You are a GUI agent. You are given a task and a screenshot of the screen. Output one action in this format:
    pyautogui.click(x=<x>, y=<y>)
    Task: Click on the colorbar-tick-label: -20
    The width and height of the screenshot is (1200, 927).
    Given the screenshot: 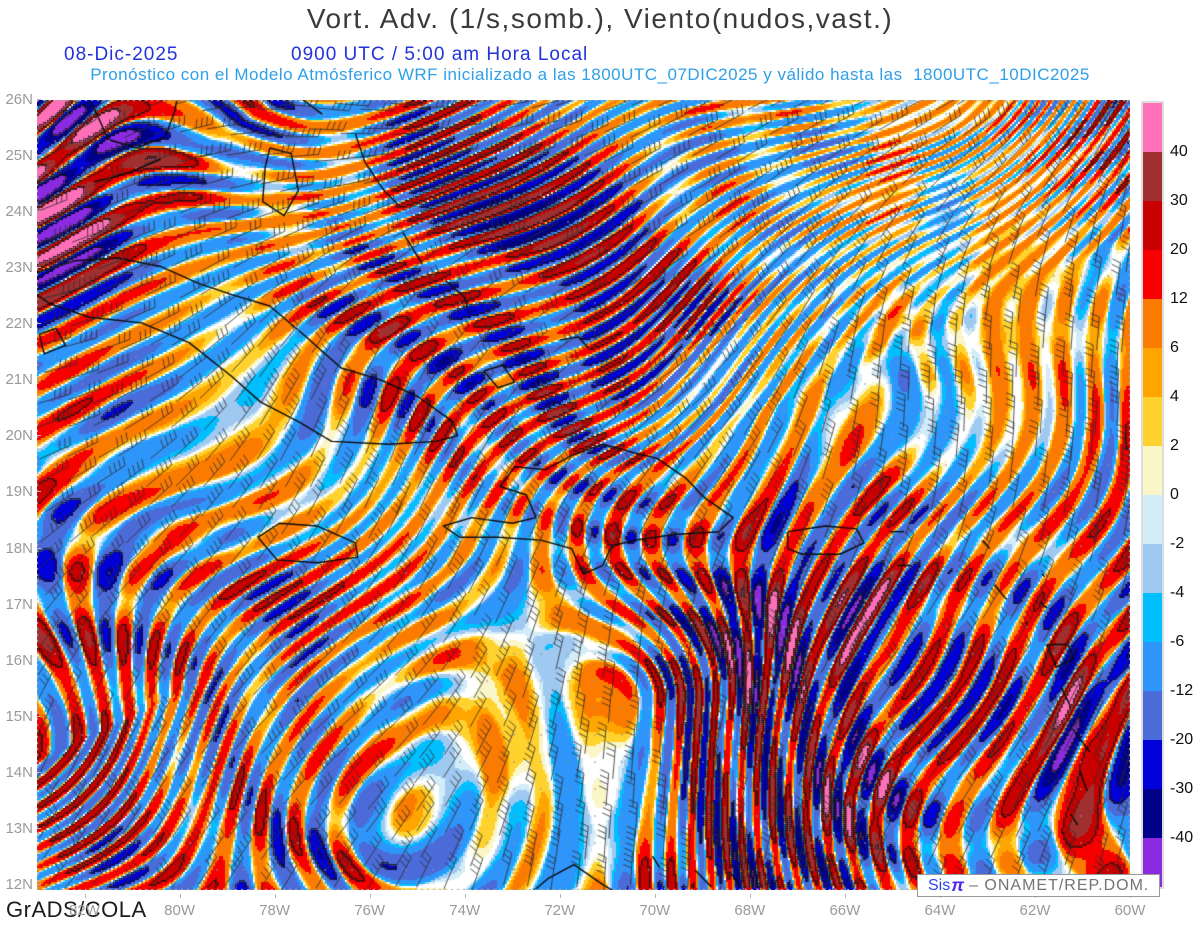 What is the action you would take?
    pyautogui.click(x=1182, y=739)
    